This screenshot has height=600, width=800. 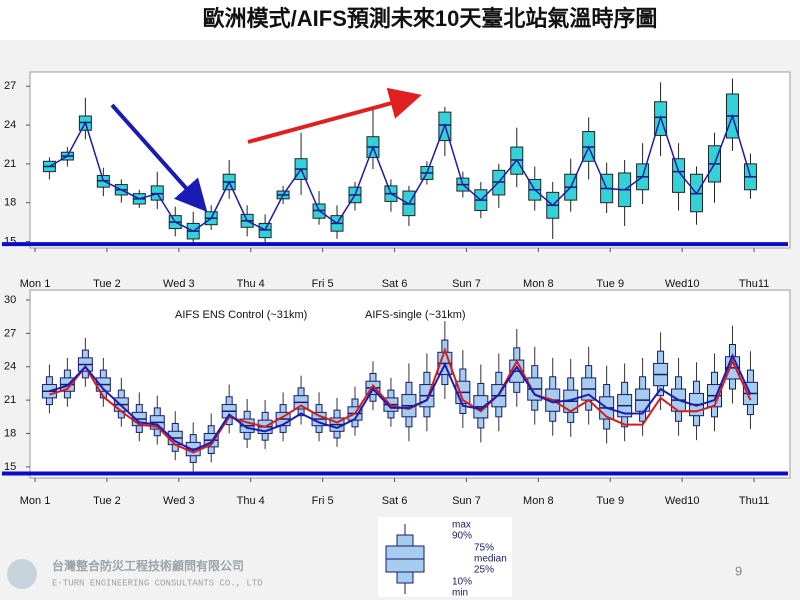 I want to click on key-label: 90%, so click(x=462, y=536).